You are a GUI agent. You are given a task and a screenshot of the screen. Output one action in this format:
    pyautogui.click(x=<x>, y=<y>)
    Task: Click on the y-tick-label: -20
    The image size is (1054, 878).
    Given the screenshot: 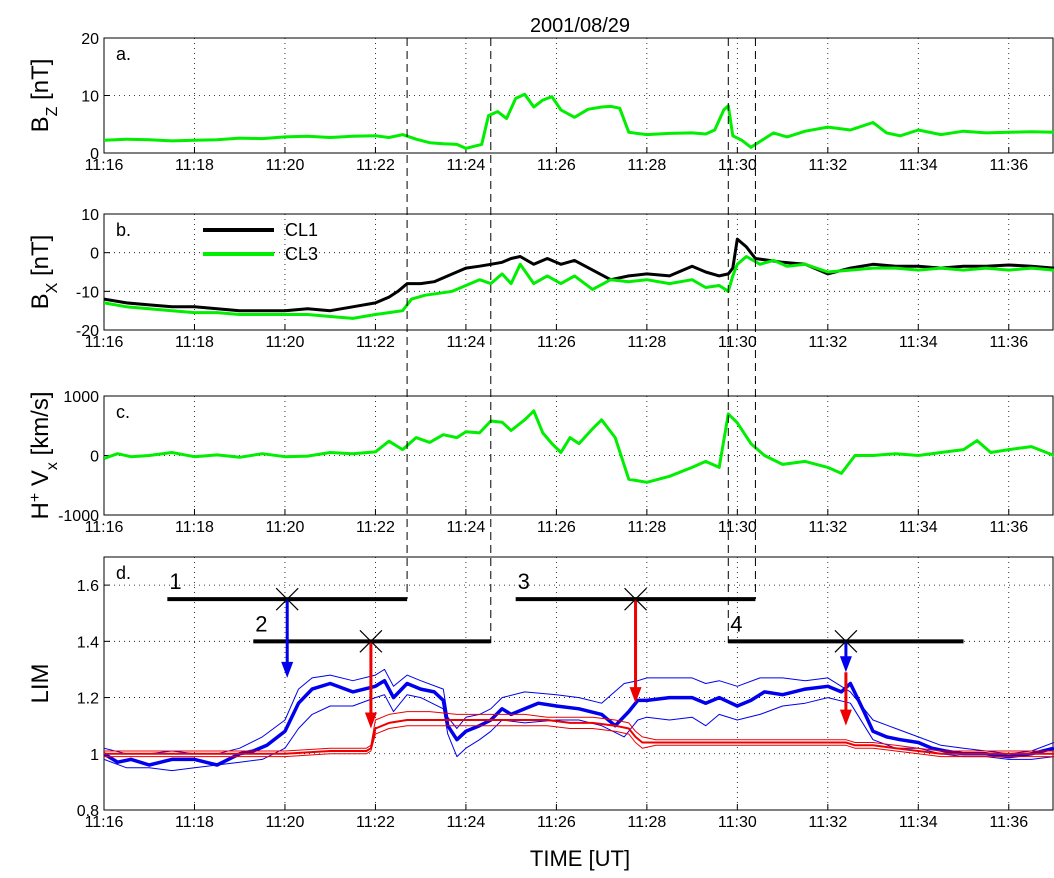 What is the action you would take?
    pyautogui.click(x=87, y=331)
    